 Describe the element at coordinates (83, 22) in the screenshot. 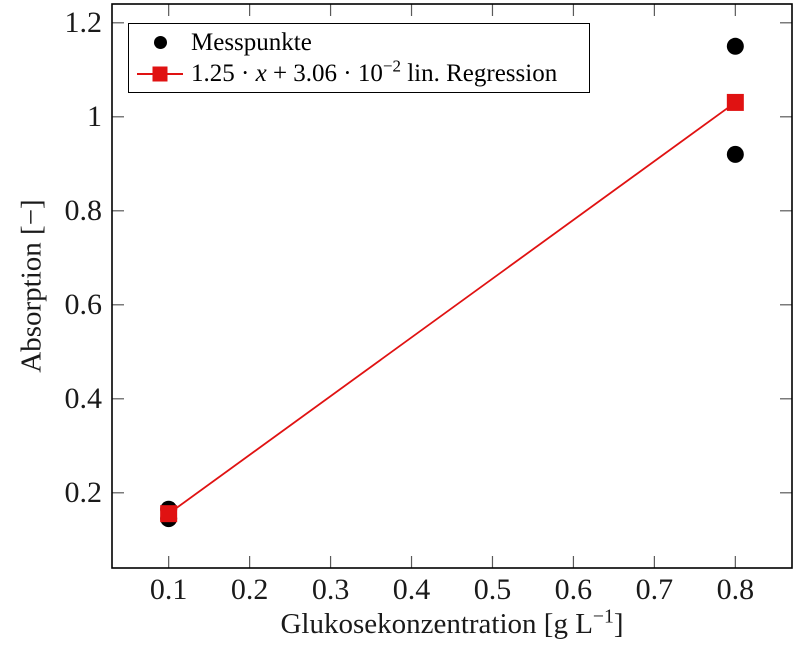

I see `y-tick-label: 1.2` at that location.